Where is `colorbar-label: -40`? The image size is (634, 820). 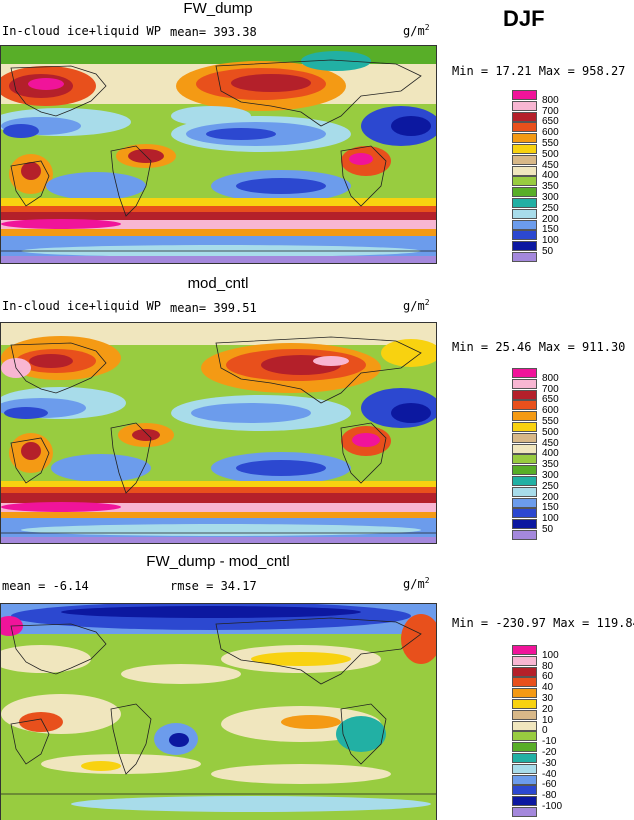
colorbar-label: -40 is located at coordinates (549, 774).